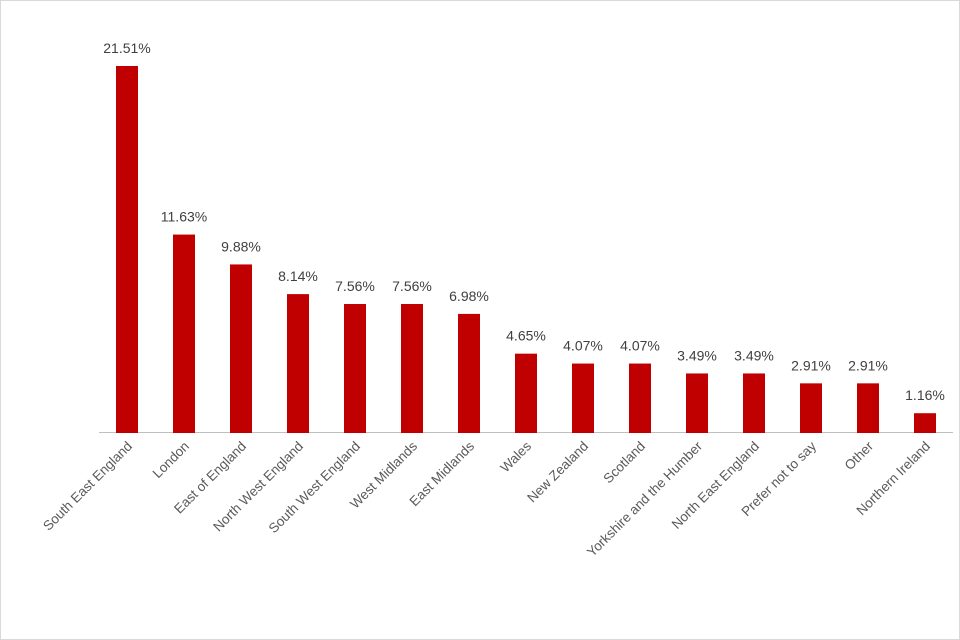  What do you see at coordinates (859, 455) in the screenshot?
I see `category-tick-label: Other` at bounding box center [859, 455].